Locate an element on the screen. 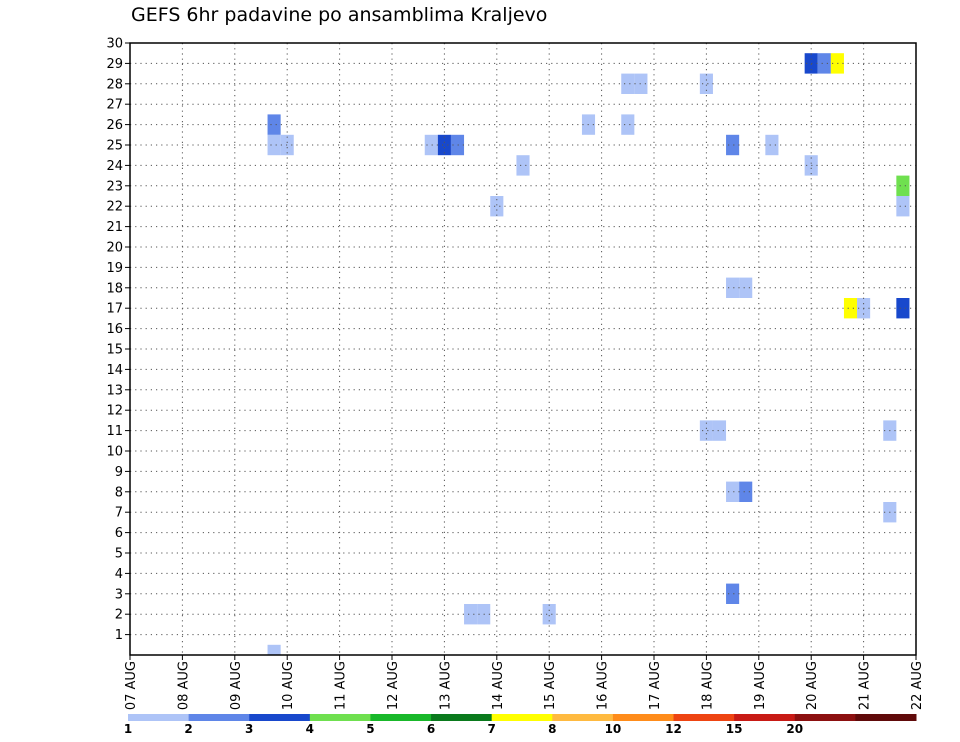 Image resolution: width=960 pixels, height=742 pixels. y-tick-label: 11 is located at coordinates (114, 431).